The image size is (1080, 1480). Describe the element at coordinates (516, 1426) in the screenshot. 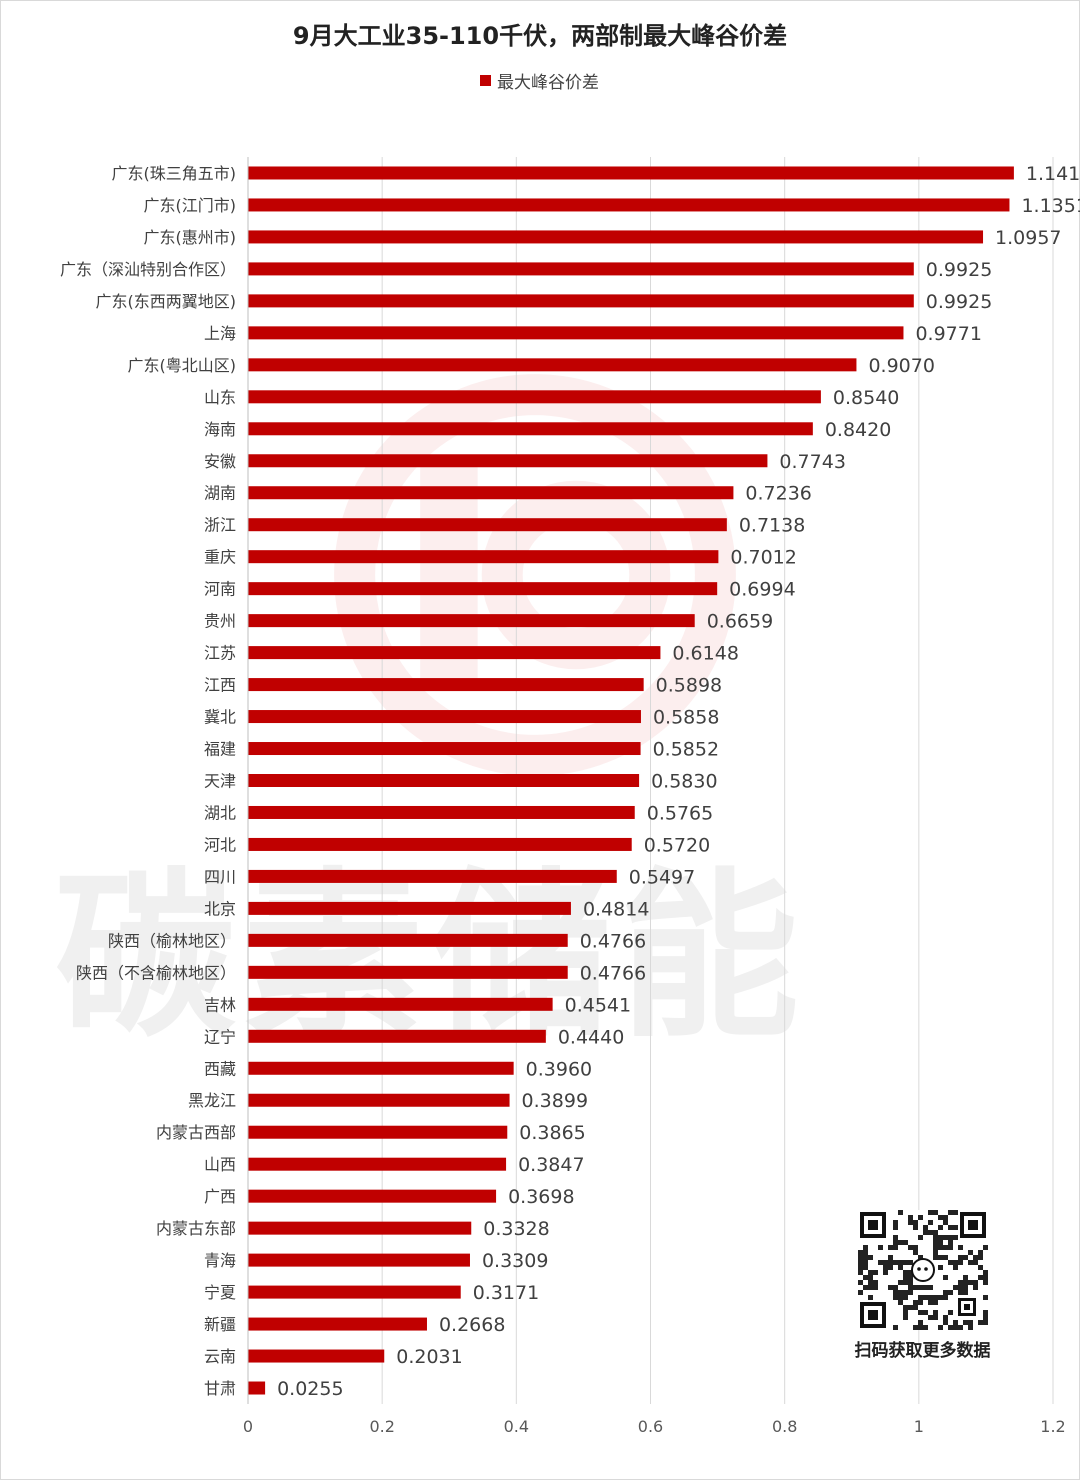

I see `x-tick-label: 0.4` at that location.